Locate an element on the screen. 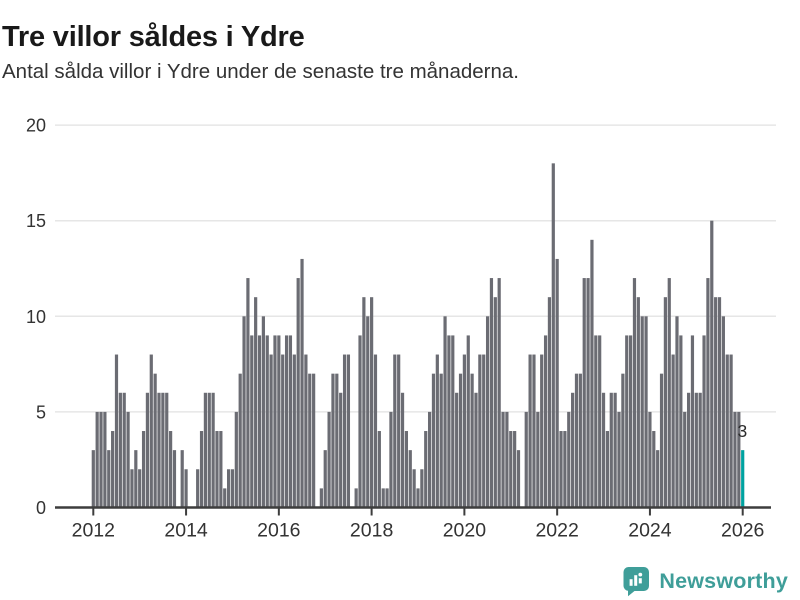 The image size is (800, 600). last-value-label: 3 is located at coordinates (742, 431).